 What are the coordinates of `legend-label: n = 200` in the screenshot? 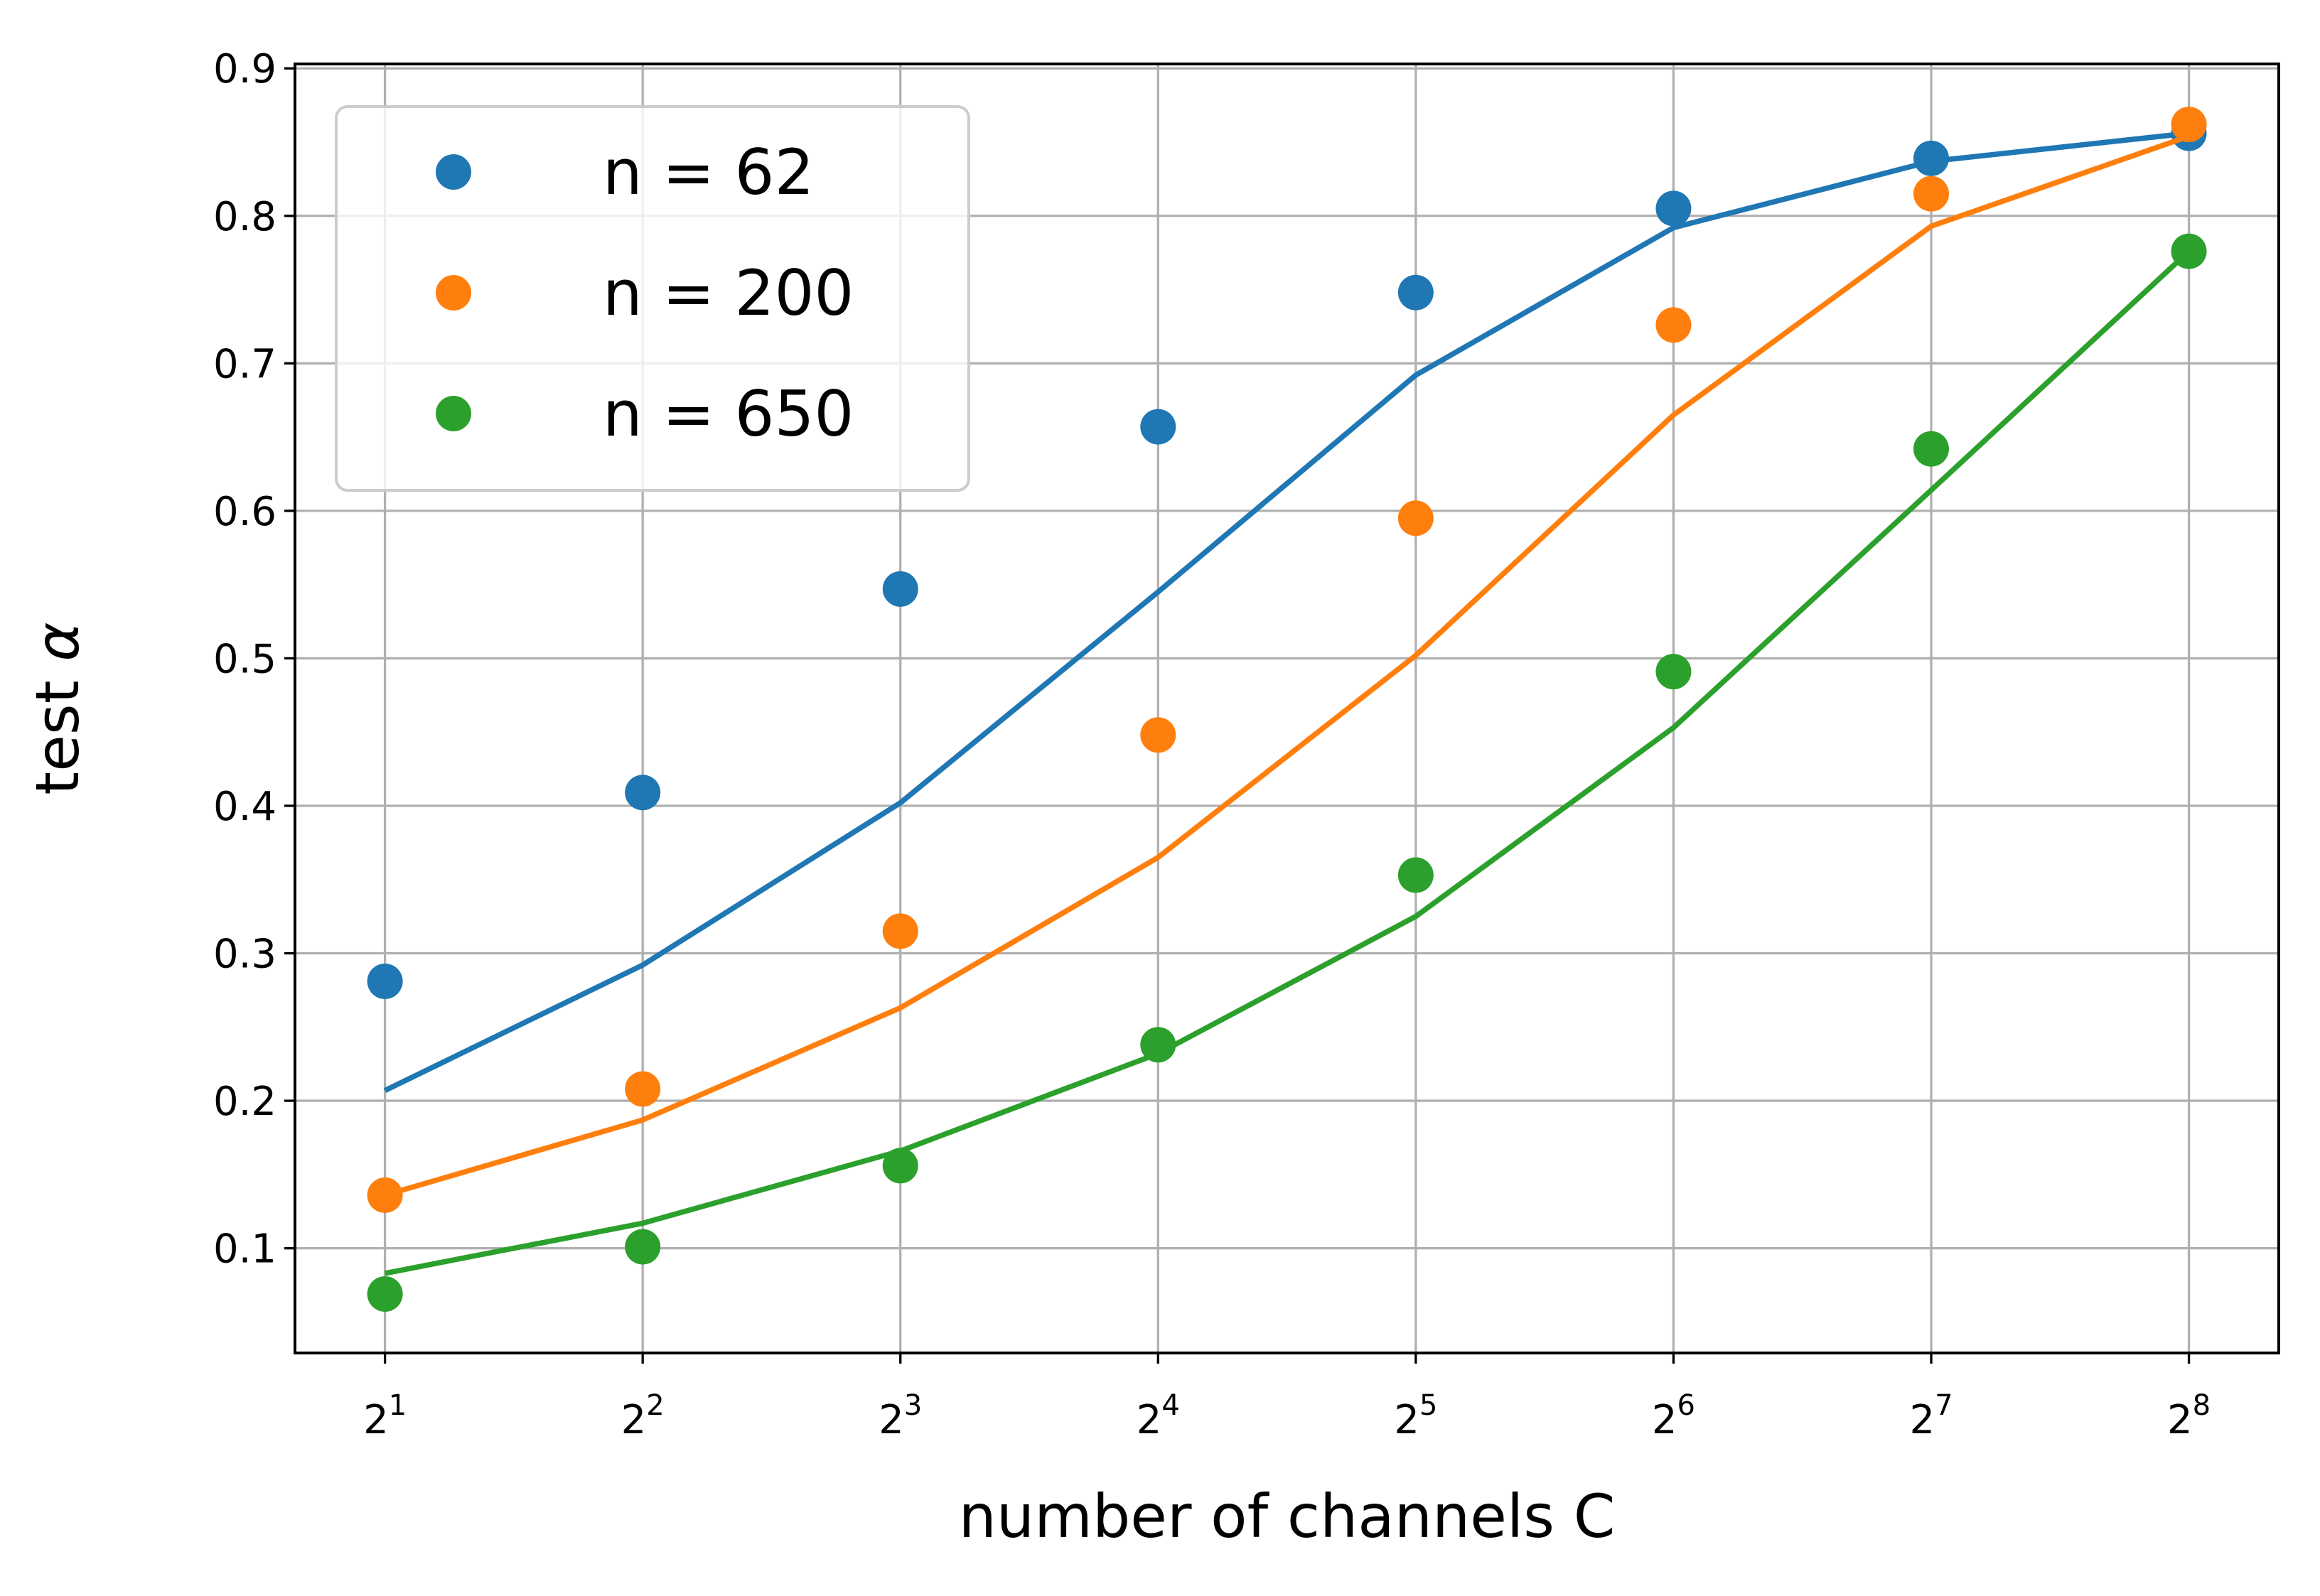 It's located at (728, 294).